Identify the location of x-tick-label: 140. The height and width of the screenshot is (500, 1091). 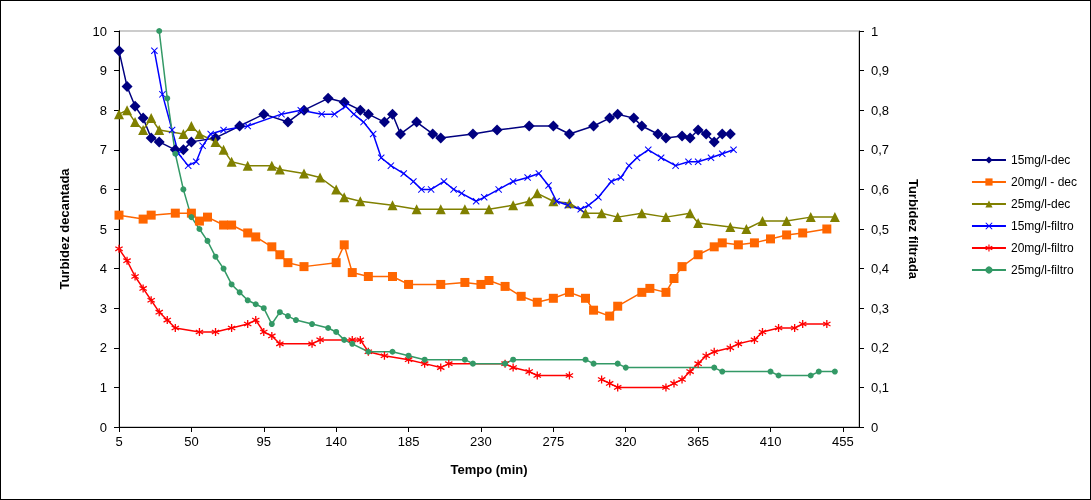
(336, 441).